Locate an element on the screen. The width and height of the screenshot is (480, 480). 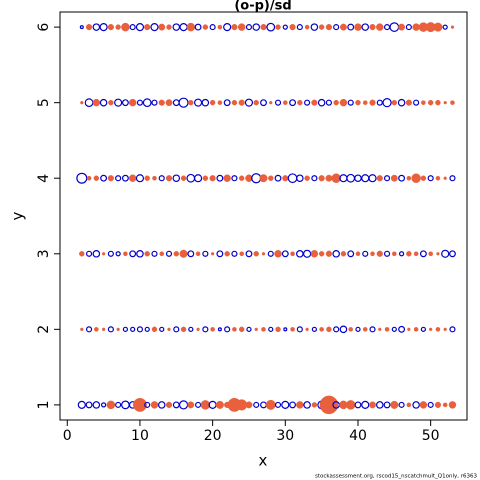
x-tick-label: 40 is located at coordinates (358, 436).